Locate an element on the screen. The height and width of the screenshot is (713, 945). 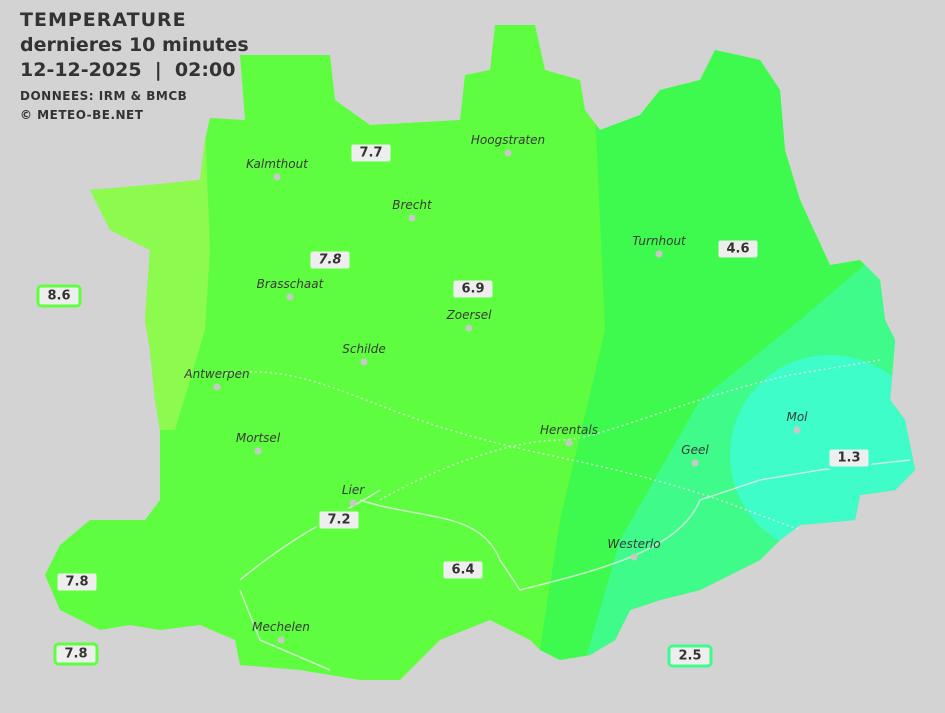
temperature-reading: 6.4 is located at coordinates (463, 570).